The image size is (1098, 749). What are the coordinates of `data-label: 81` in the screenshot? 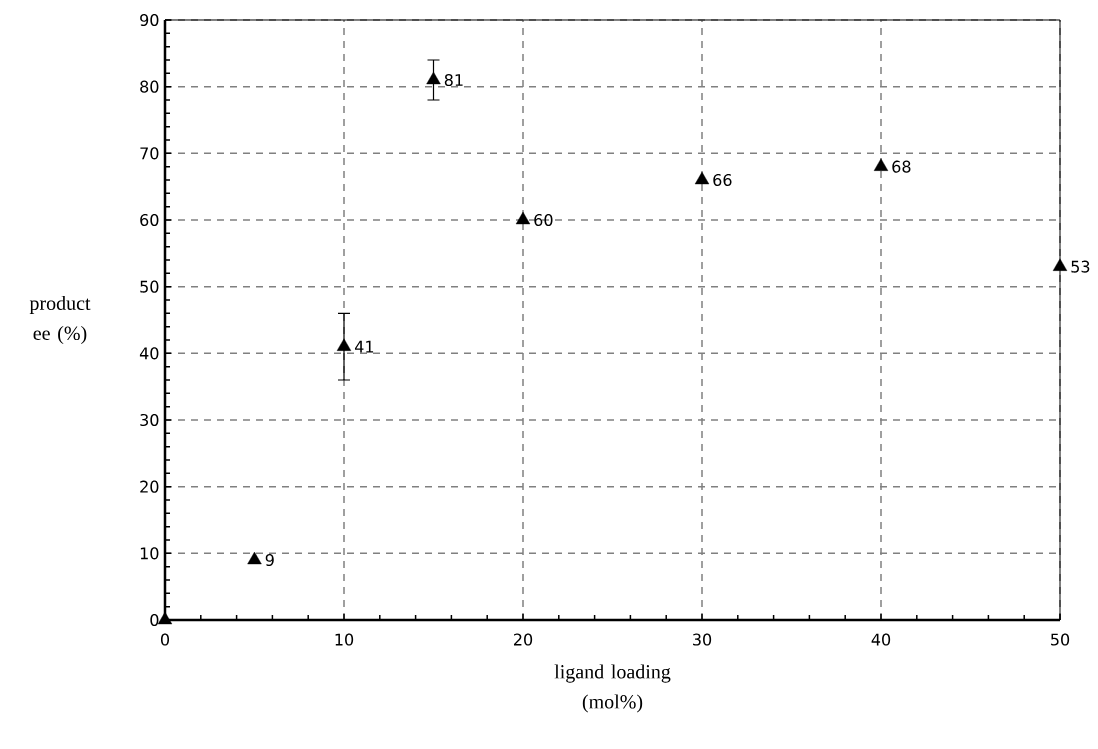 It's located at (453, 80).